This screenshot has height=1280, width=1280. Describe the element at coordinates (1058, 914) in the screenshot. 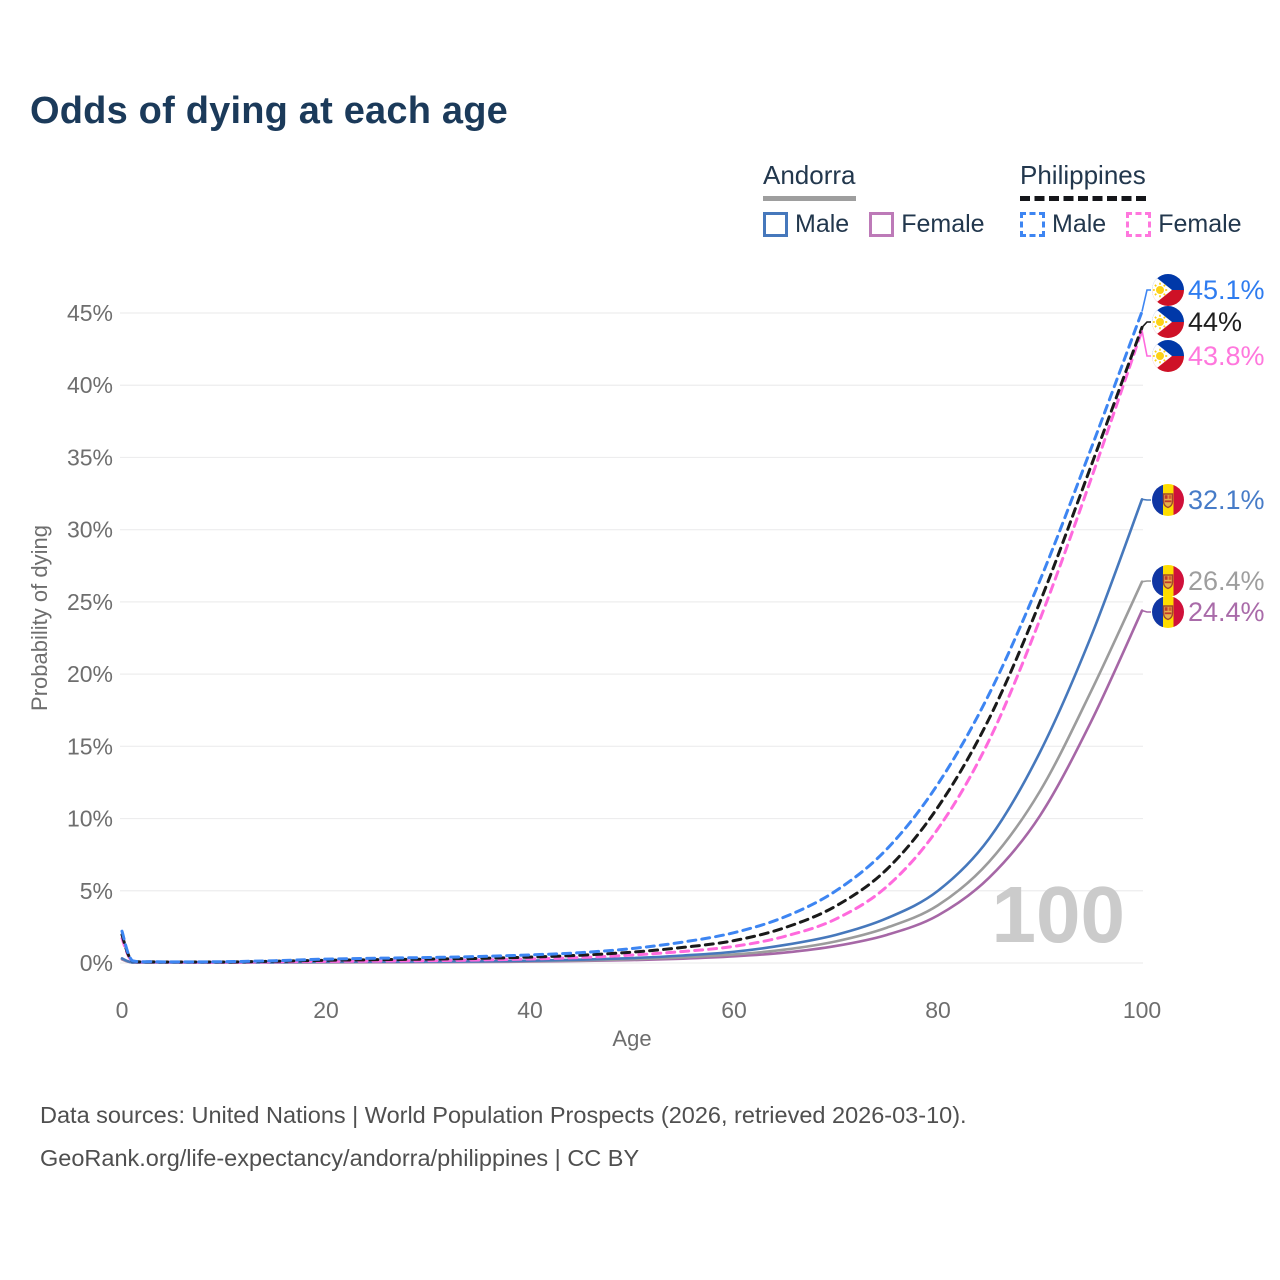

I see `age-watermark: 100` at that location.